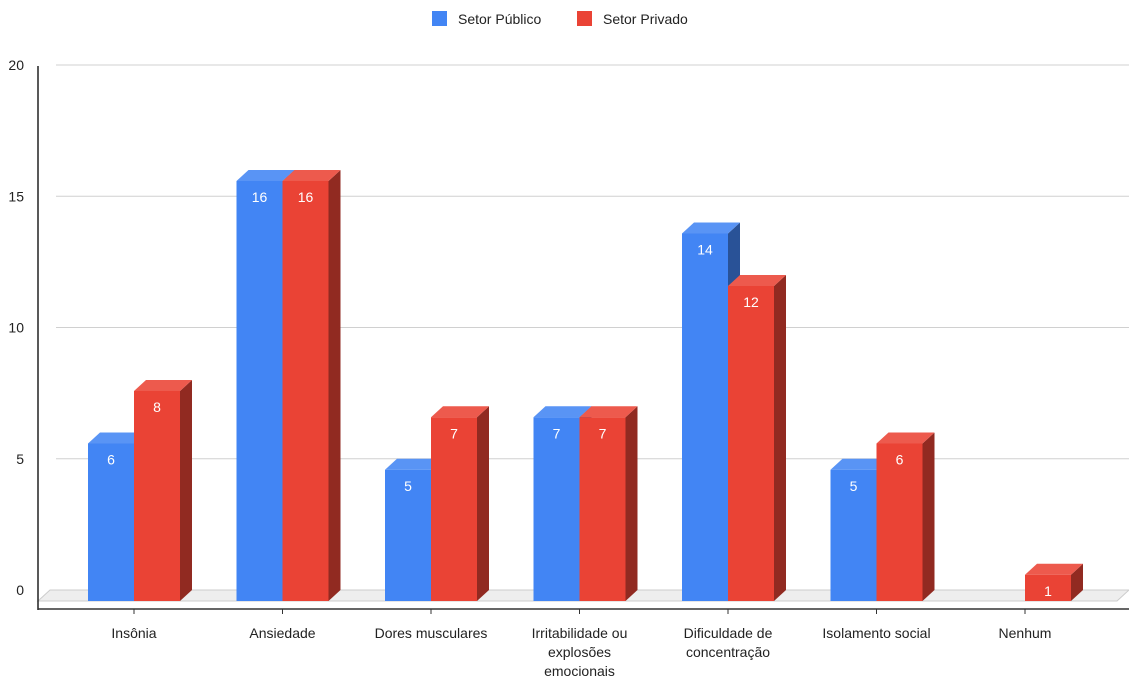 Image resolution: width=1129 pixels, height=680 pixels. Describe the element at coordinates (728, 633) in the screenshot. I see `category-label-line: Dificuldade de` at that location.